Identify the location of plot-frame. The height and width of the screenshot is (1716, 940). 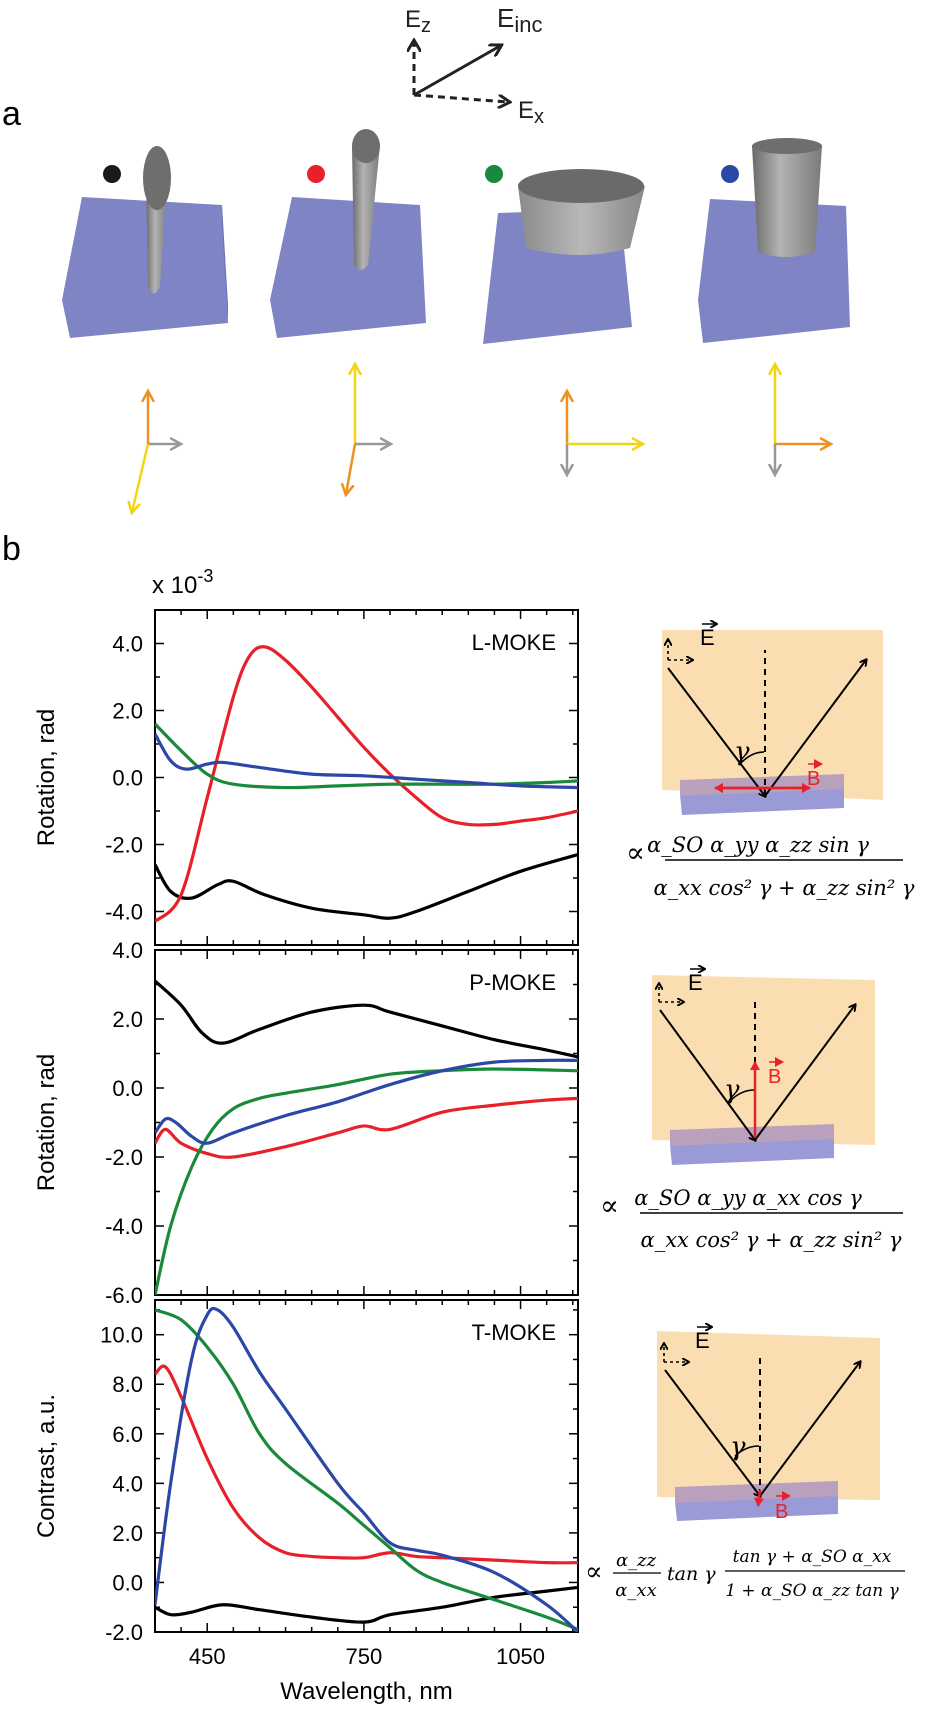
(366, 1466).